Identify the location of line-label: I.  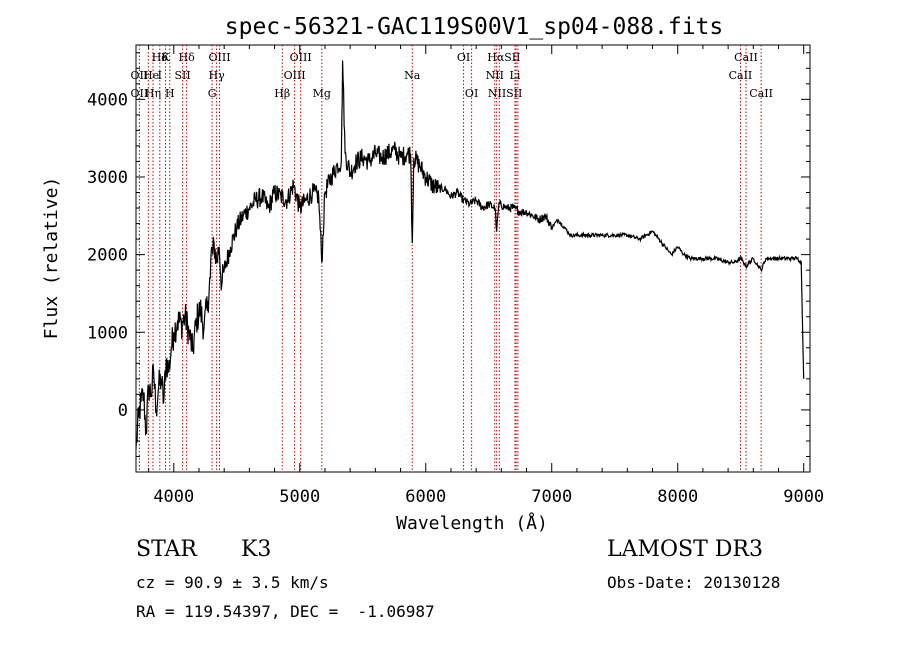
(160, 75).